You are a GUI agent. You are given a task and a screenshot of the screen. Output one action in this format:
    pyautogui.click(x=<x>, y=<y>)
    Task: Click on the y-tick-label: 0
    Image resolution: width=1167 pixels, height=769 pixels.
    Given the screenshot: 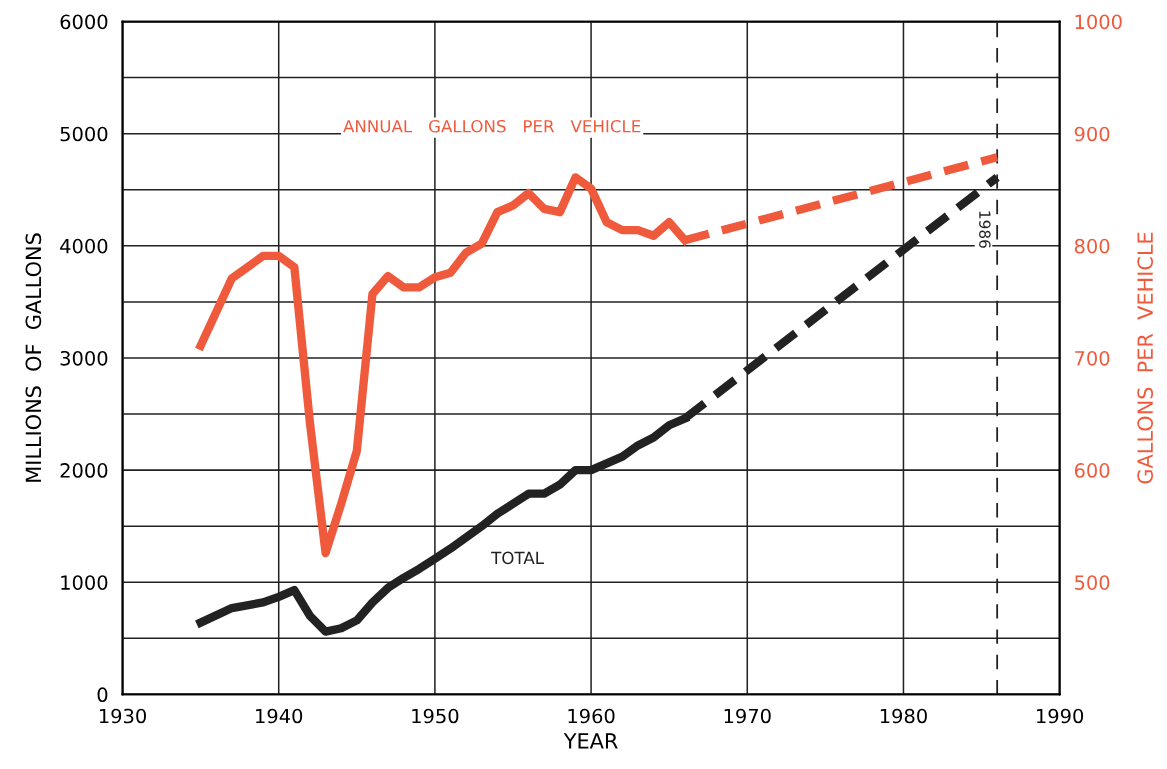 What is the action you would take?
    pyautogui.click(x=102, y=695)
    